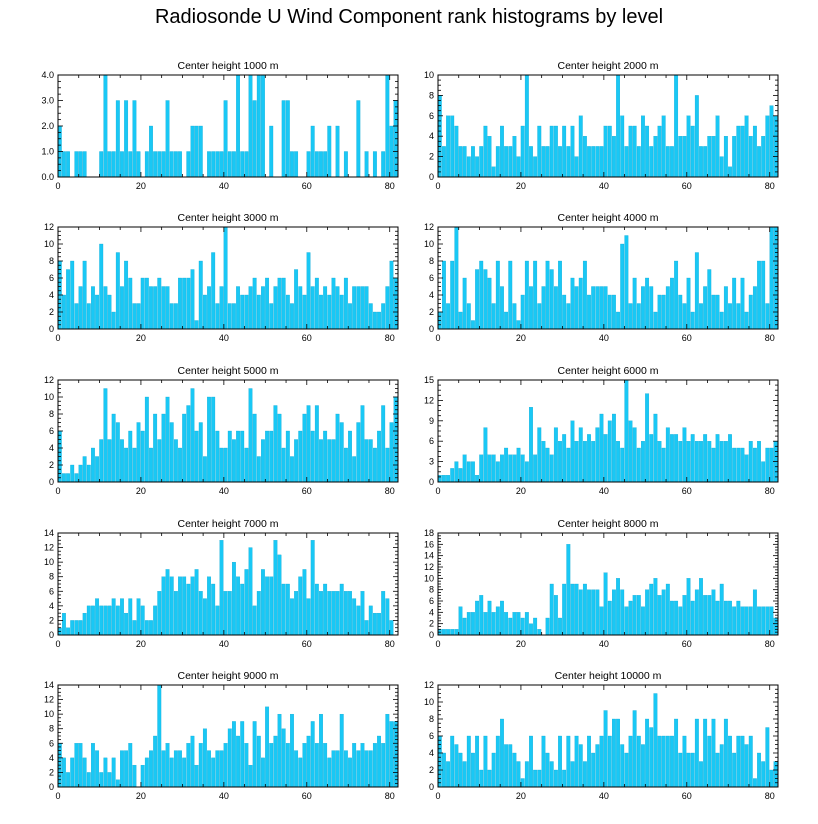 The width and height of the screenshot is (818, 824). I want to click on y-tick-label: 2, so click(51, 312).